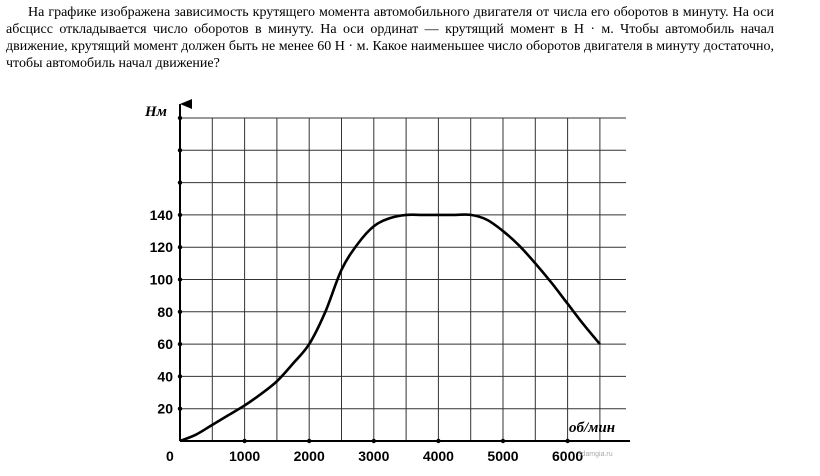  I want to click on x-tick-label: 5000, so click(502, 456).